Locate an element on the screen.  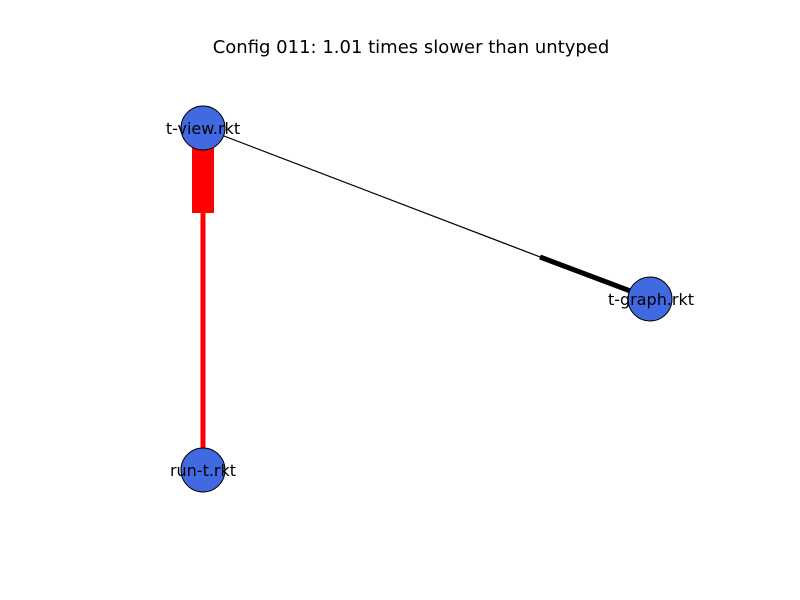
node-t-view: t-view.rkt is located at coordinates (203, 128).